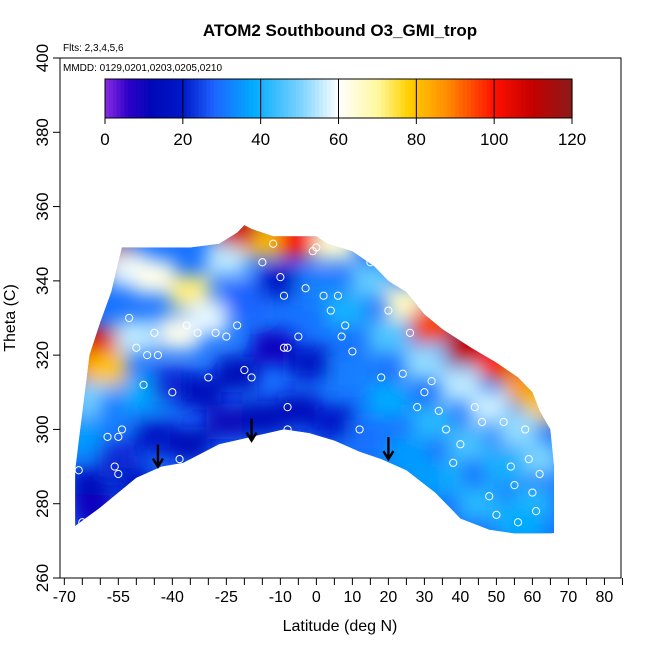 Image resolution: width=650 pixels, height=655 pixels. What do you see at coordinates (352, 597) in the screenshot?
I see `x-tick-label: 10` at bounding box center [352, 597].